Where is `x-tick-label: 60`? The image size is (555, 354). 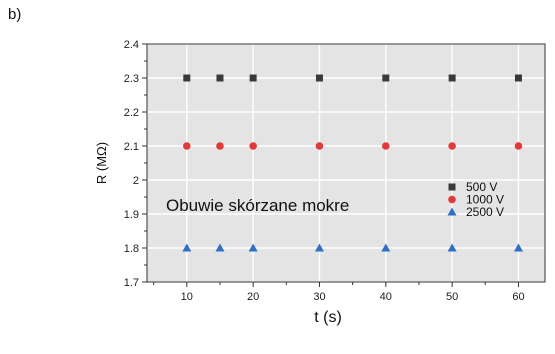 x-tick-label: 60 is located at coordinates (518, 297).